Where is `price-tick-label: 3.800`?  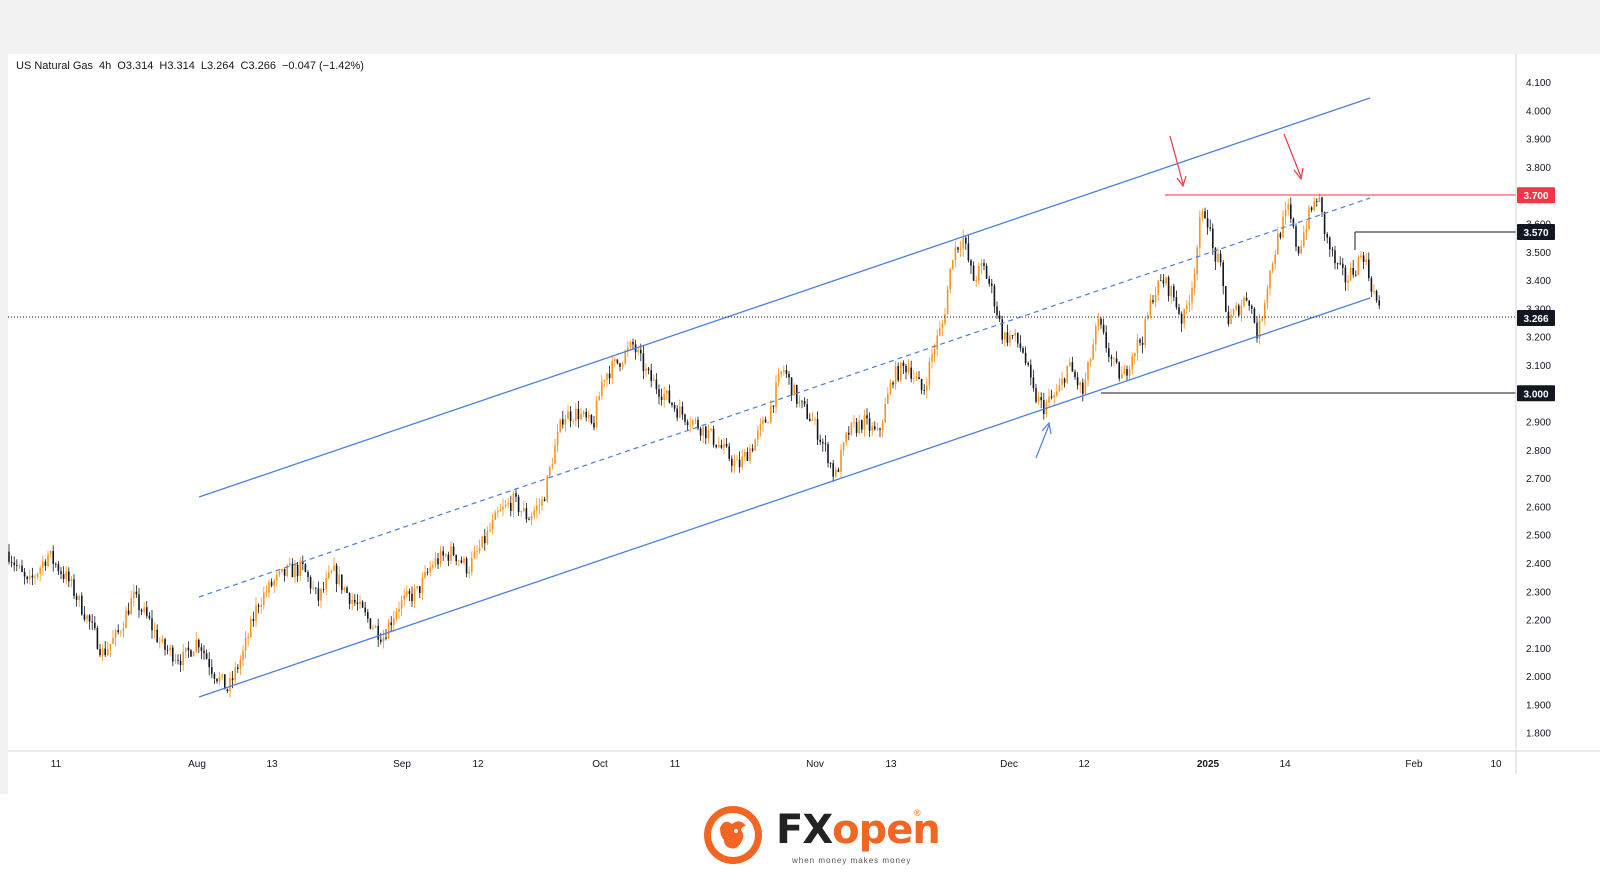
price-tick-label: 3.800 is located at coordinates (1538, 168).